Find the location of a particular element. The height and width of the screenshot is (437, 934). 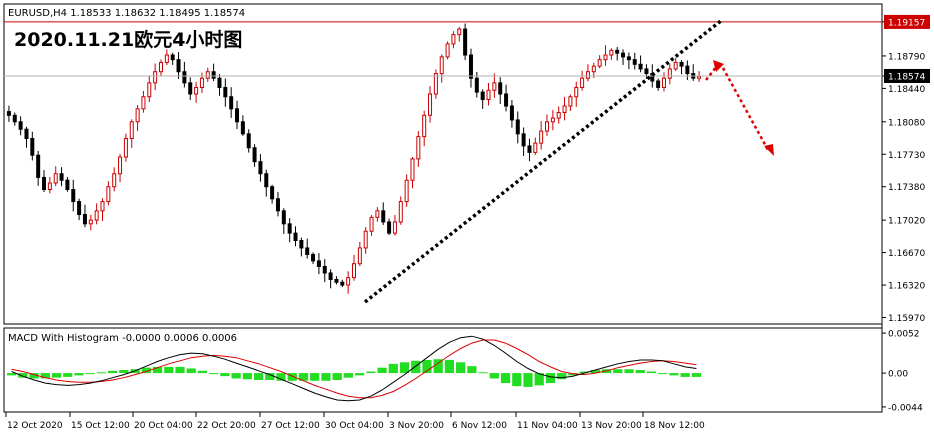

price-label: 1.17020 is located at coordinates (906, 222).